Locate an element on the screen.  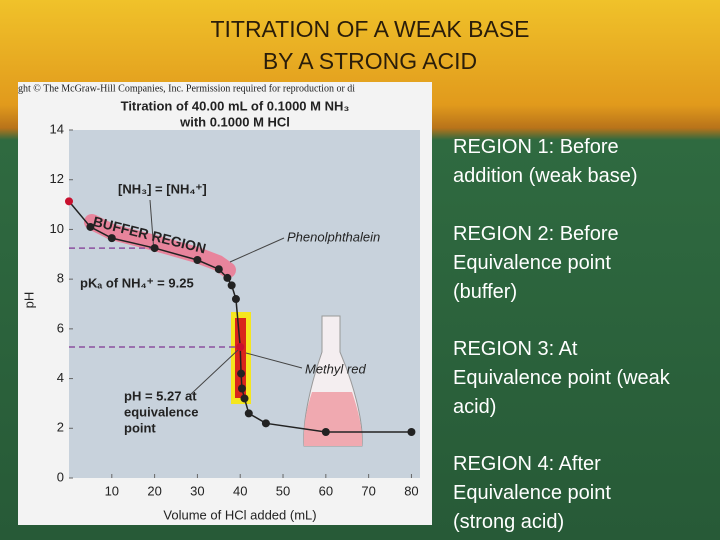
region-line: addition (weak base) is located at coordinates (545, 176).